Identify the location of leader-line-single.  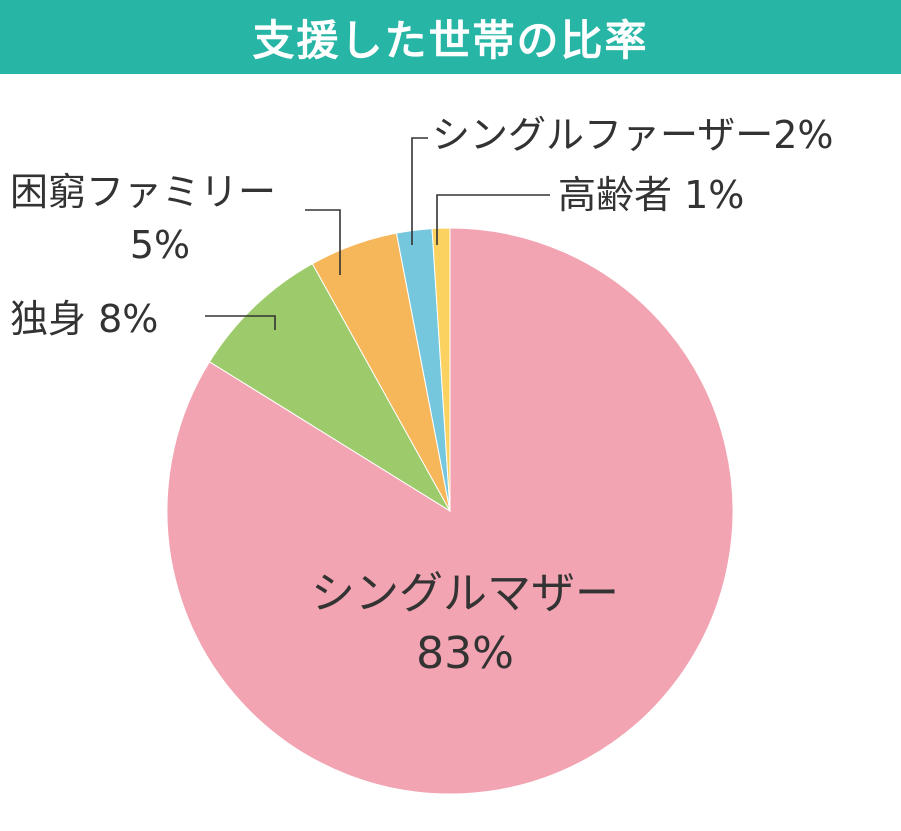
(240, 322).